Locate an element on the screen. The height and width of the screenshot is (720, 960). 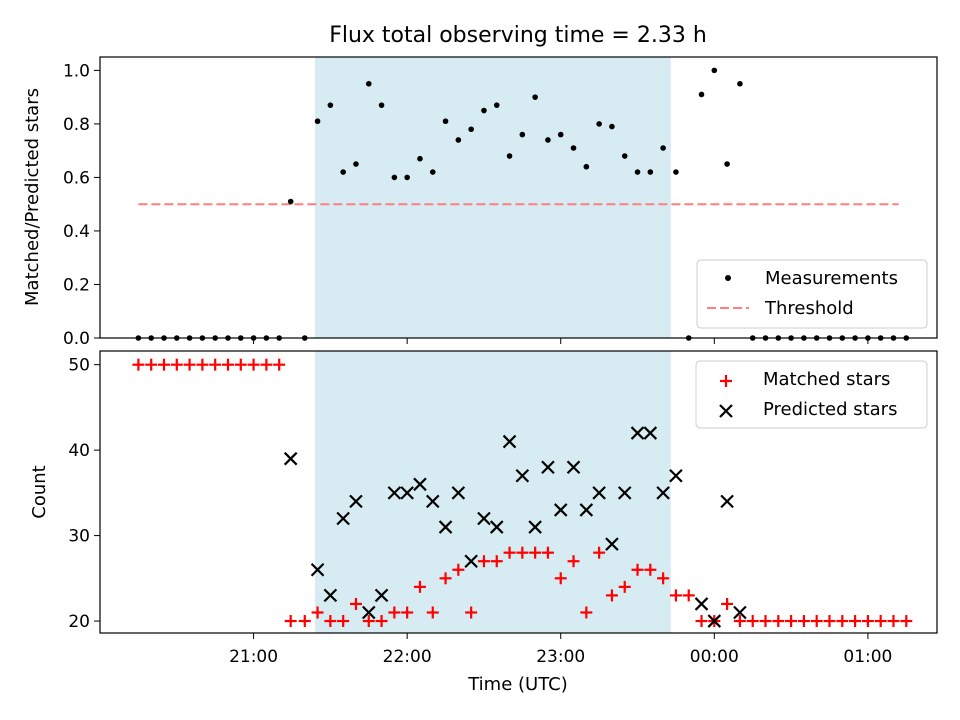
bottom-y-axis-label: Count is located at coordinates (39, 491).